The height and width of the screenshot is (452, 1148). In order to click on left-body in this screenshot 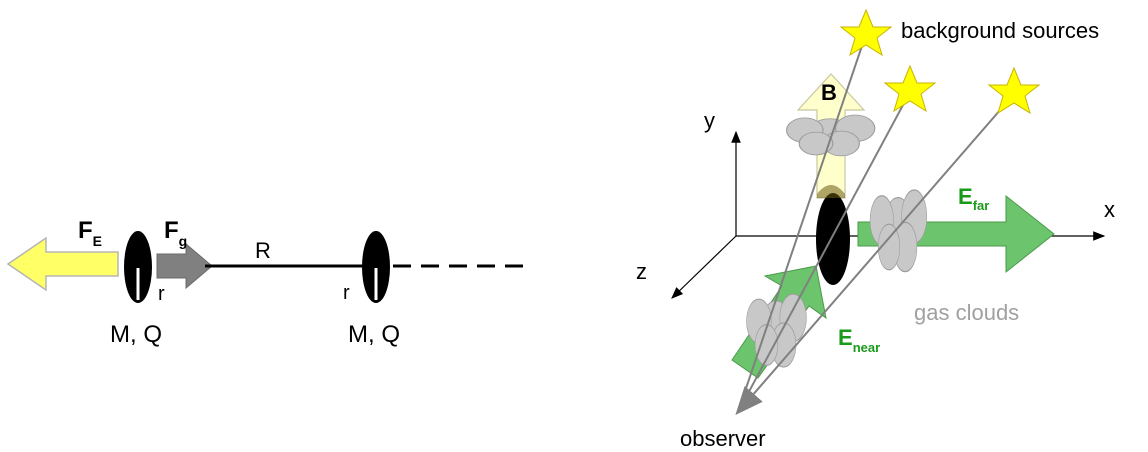, I will do `click(138, 267)`.